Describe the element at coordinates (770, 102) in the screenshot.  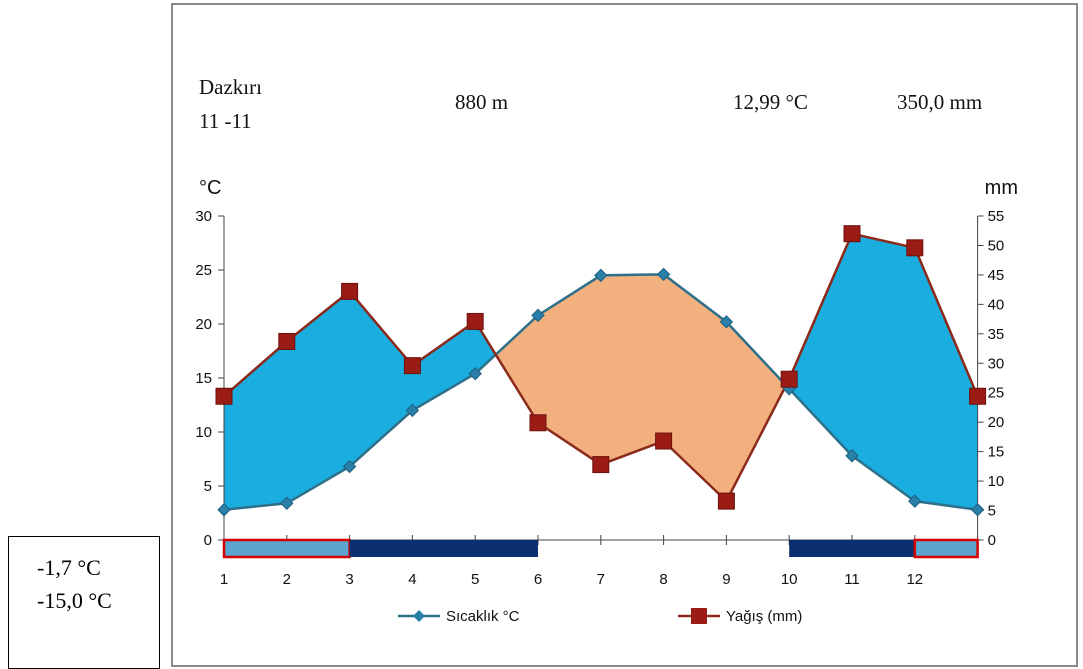
I see `mean-temp-label: 12,99 °C` at that location.